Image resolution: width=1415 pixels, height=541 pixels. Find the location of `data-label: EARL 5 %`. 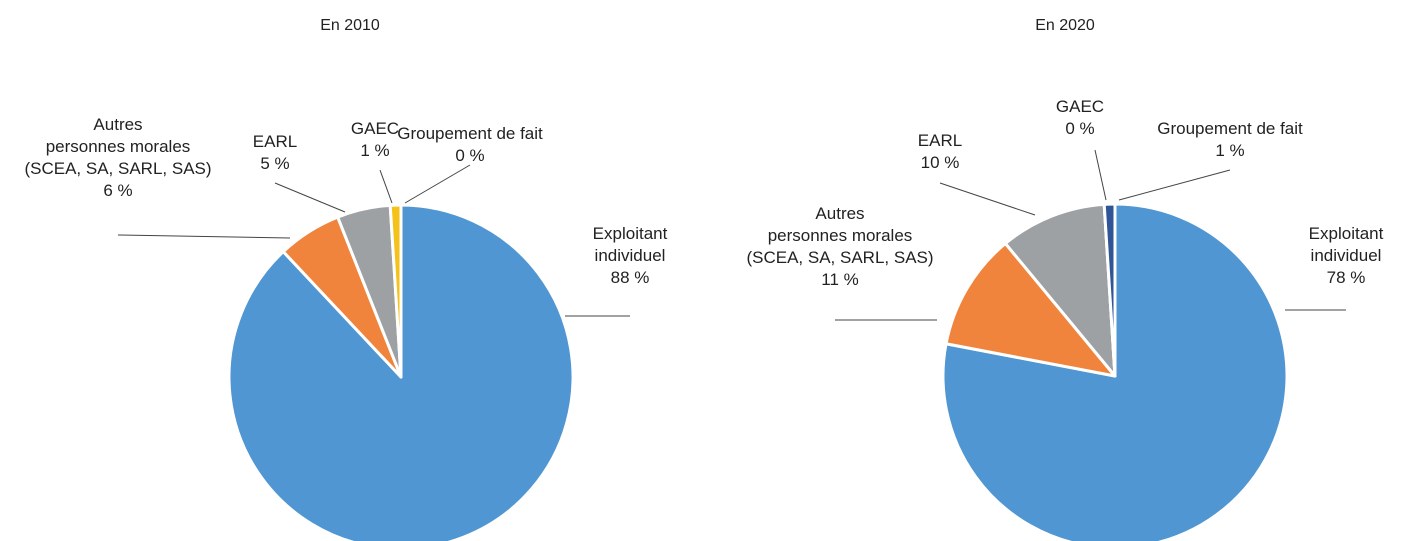

data-label: EARL 5 % is located at coordinates (275, 153).